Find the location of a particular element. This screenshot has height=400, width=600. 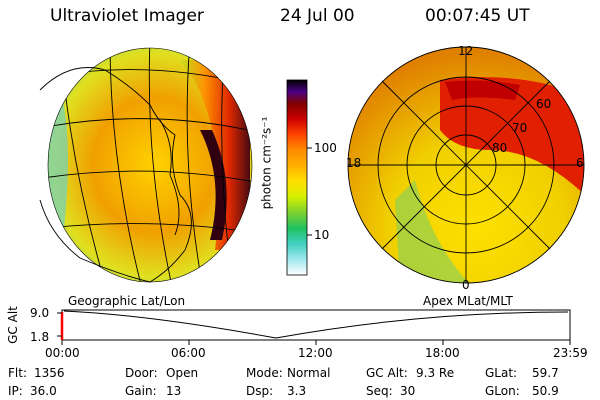

altitude-ylabel: GC Alt is located at coordinates (12, 325).